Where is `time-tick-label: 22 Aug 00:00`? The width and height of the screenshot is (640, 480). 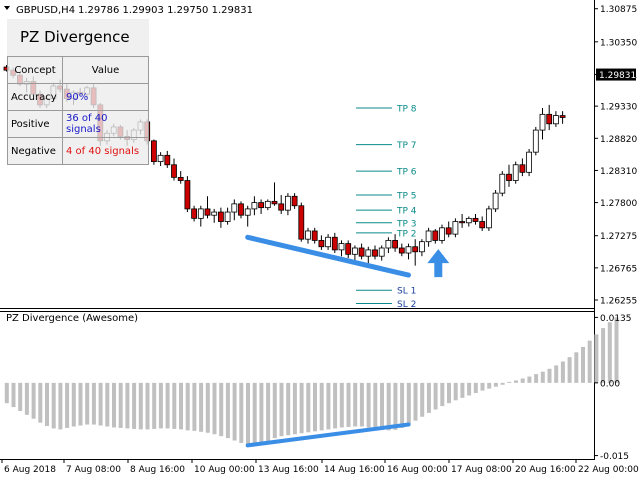 time-tick-label: 22 Aug 00:00 is located at coordinates (608, 470).